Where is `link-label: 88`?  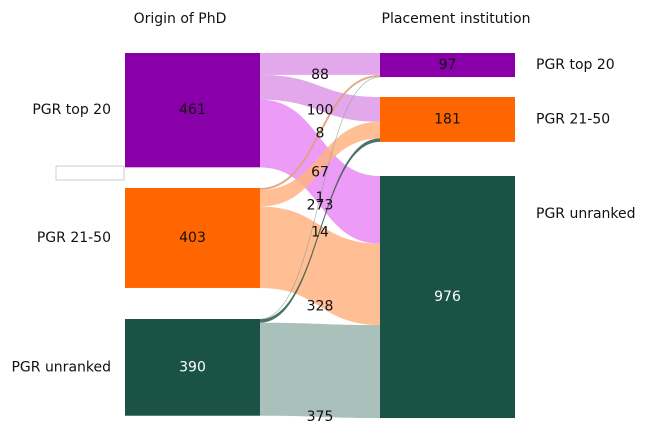 link-label: 88 is located at coordinates (320, 75).